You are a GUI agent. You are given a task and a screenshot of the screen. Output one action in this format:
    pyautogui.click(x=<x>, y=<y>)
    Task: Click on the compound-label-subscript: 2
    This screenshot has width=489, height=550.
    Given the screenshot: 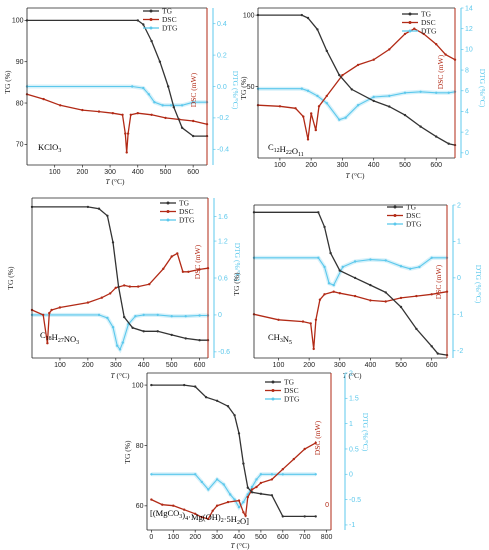 What is the action you would take?
    pyautogui.click(x=238, y=523)
    